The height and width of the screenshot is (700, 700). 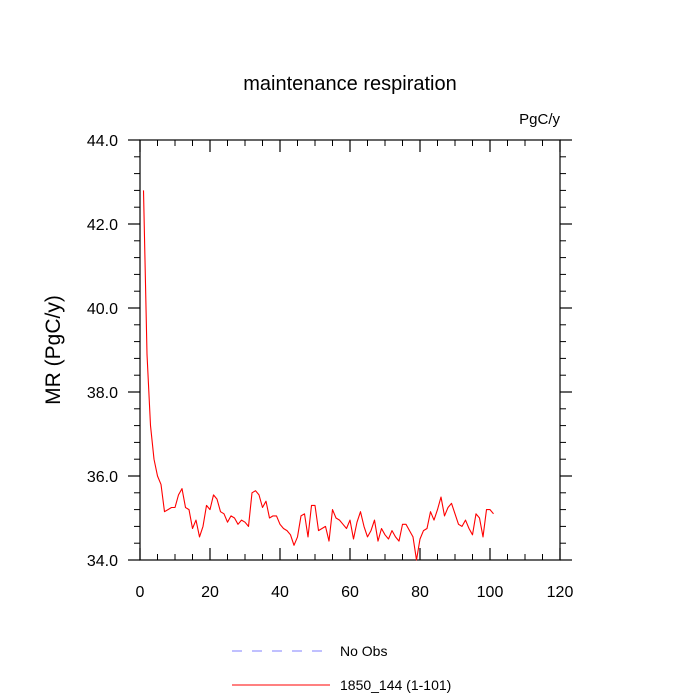 I want to click on legend: No Obs 1850_144 (1-101), so click(x=341, y=668).